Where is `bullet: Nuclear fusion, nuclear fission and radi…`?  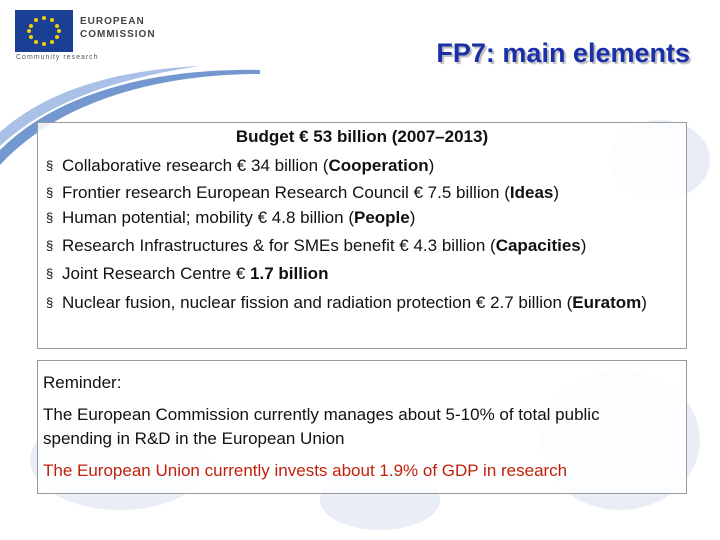 bullet: Nuclear fusion, nuclear fission and radi… is located at coordinates (362, 303).